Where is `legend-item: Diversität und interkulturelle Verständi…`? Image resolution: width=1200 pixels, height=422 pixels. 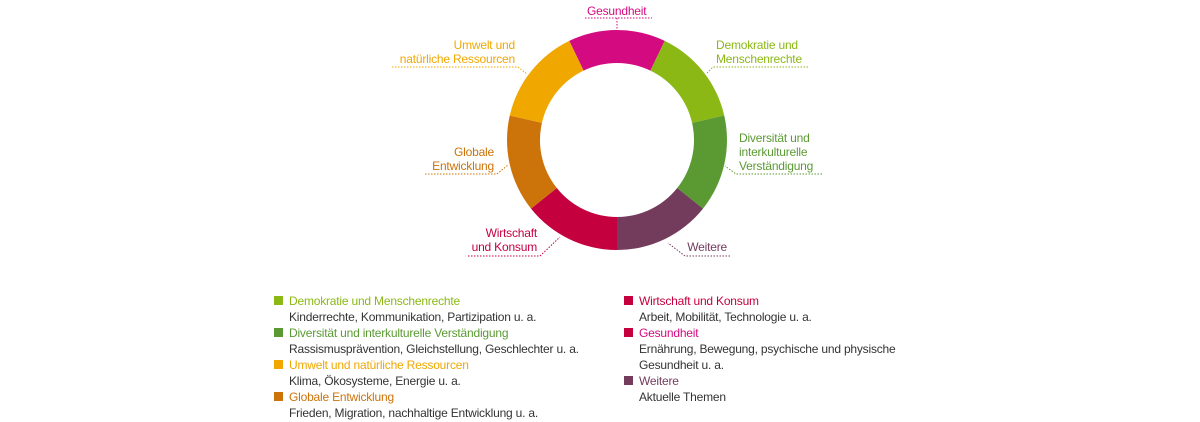 legend-item: Diversität und interkulturelle Verständi… is located at coordinates (426, 341).